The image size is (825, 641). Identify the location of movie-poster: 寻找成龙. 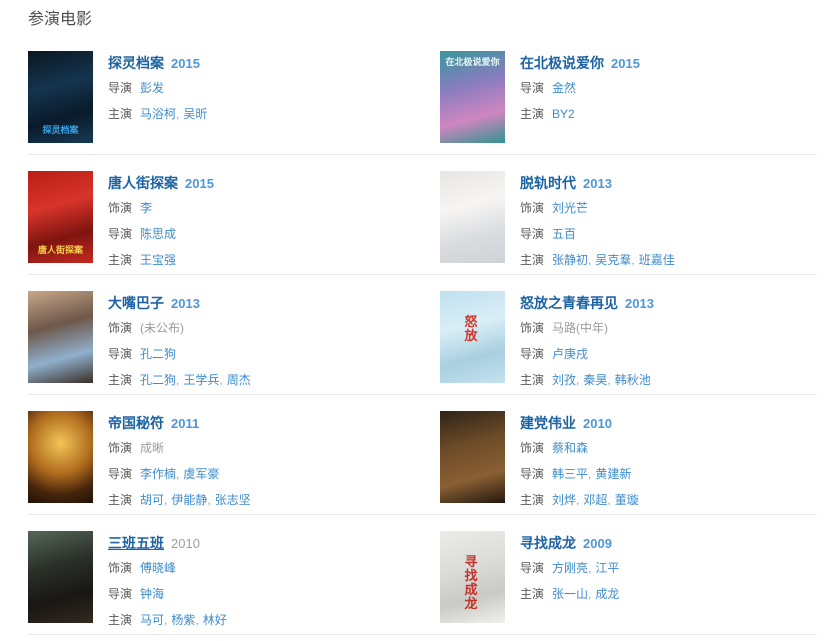
(472, 577).